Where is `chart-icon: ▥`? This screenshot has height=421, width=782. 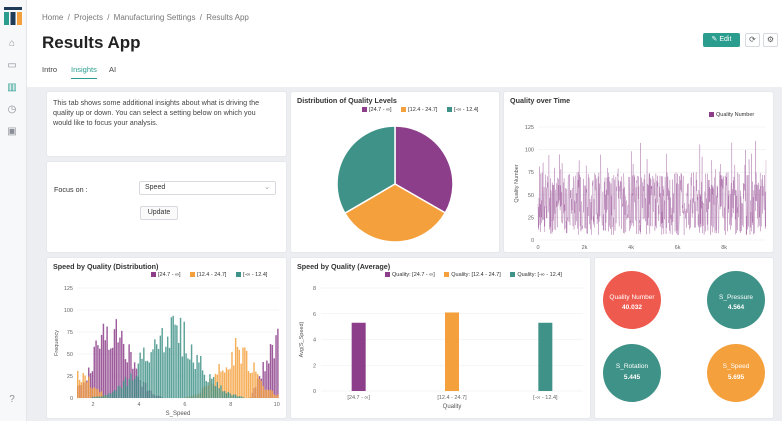 chart-icon: ▥ is located at coordinates (12, 87).